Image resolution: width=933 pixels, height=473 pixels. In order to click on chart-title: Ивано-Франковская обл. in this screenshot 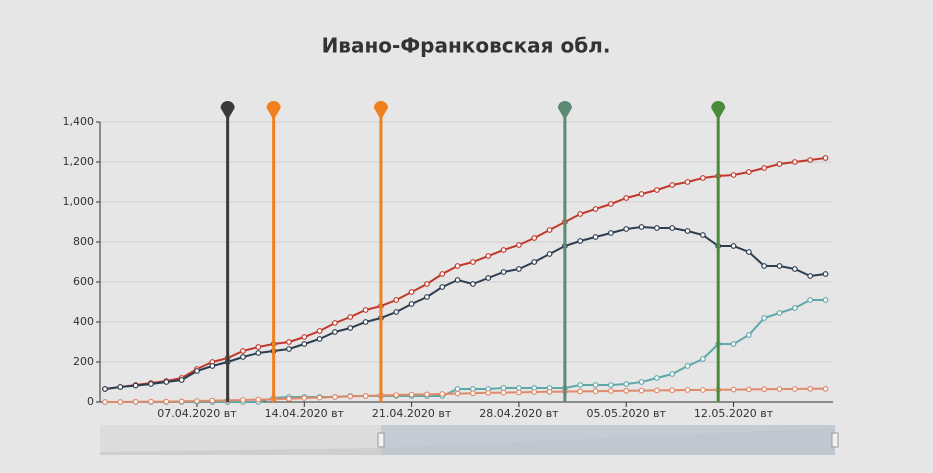, I will do `click(466, 46)`.